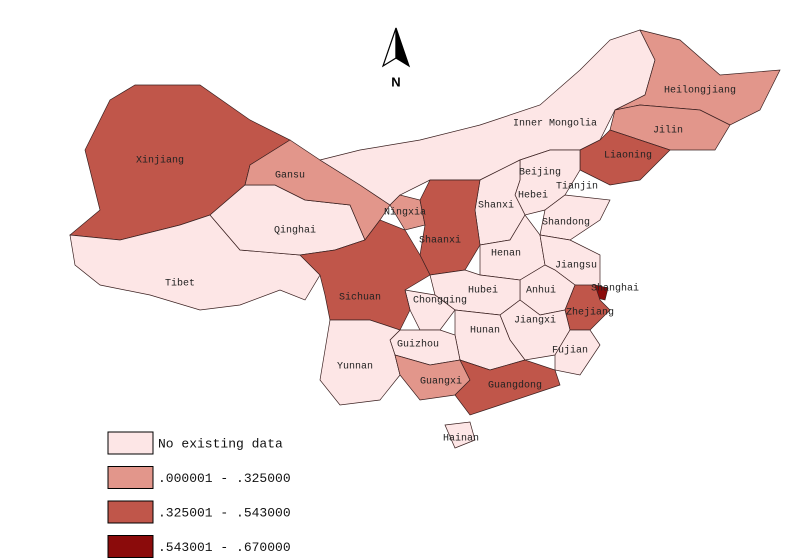 The height and width of the screenshot is (558, 787). I want to click on region-label: Guangxi, so click(441, 382).